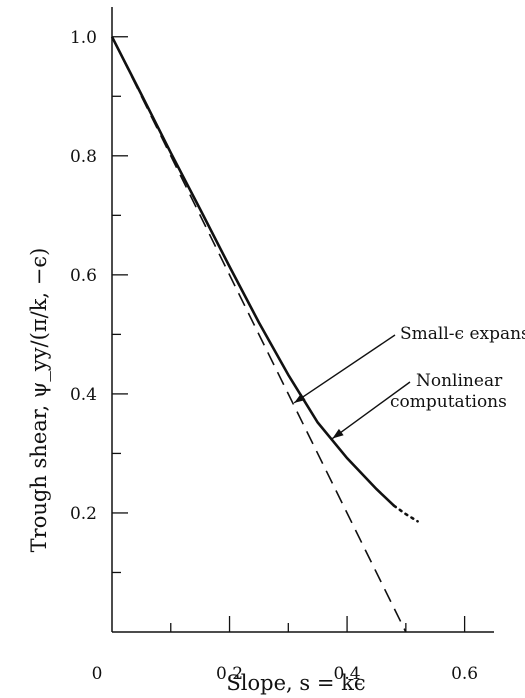 The width and height of the screenshot is (525, 698). I want to click on x-tick-label: 0.2, so click(229, 674).